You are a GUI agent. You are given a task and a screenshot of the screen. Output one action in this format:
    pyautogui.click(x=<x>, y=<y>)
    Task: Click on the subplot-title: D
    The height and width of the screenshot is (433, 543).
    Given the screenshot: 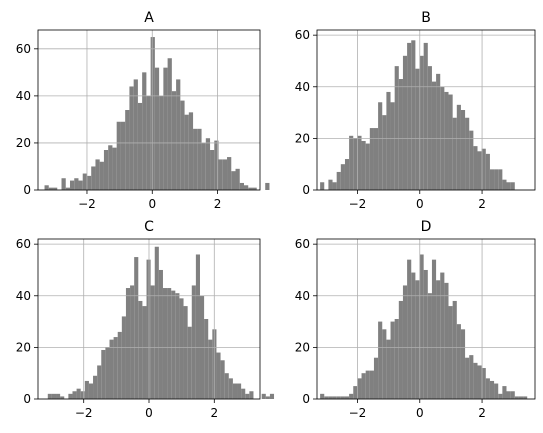 What is the action you would take?
    pyautogui.click(x=426, y=227)
    